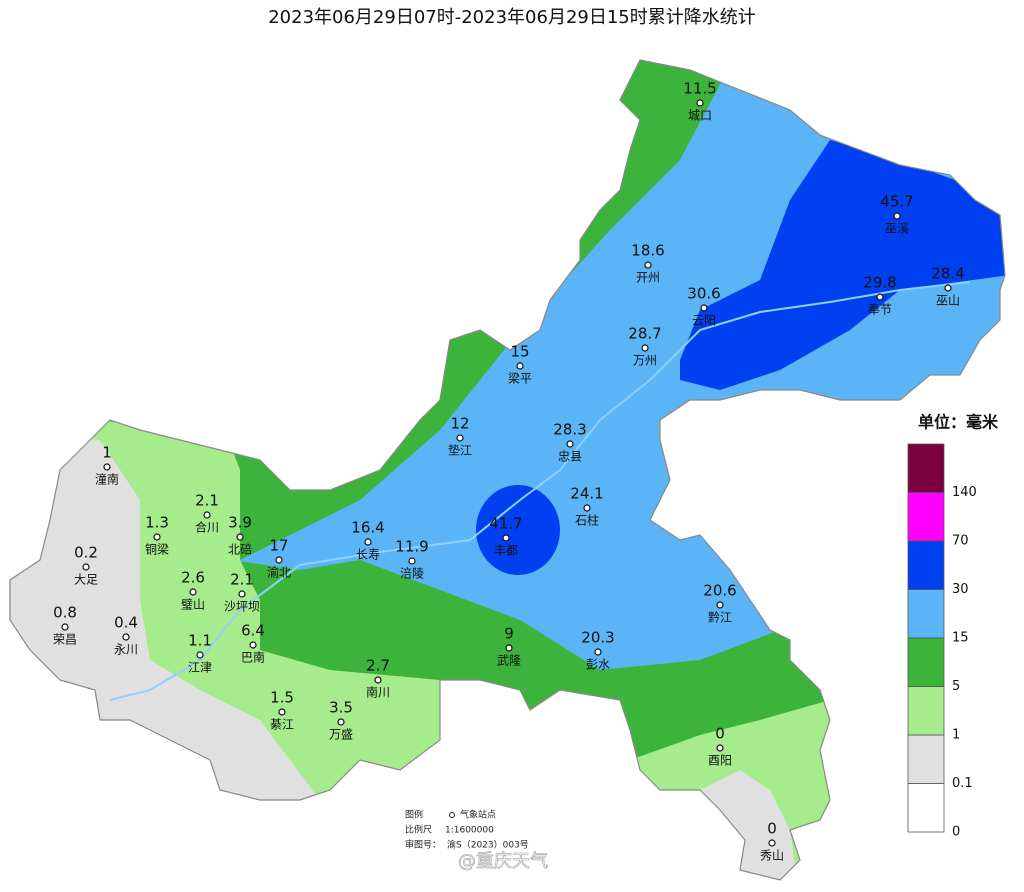 This screenshot has height=892, width=1024. I want to click on station-name: 荣昌, so click(65, 640).